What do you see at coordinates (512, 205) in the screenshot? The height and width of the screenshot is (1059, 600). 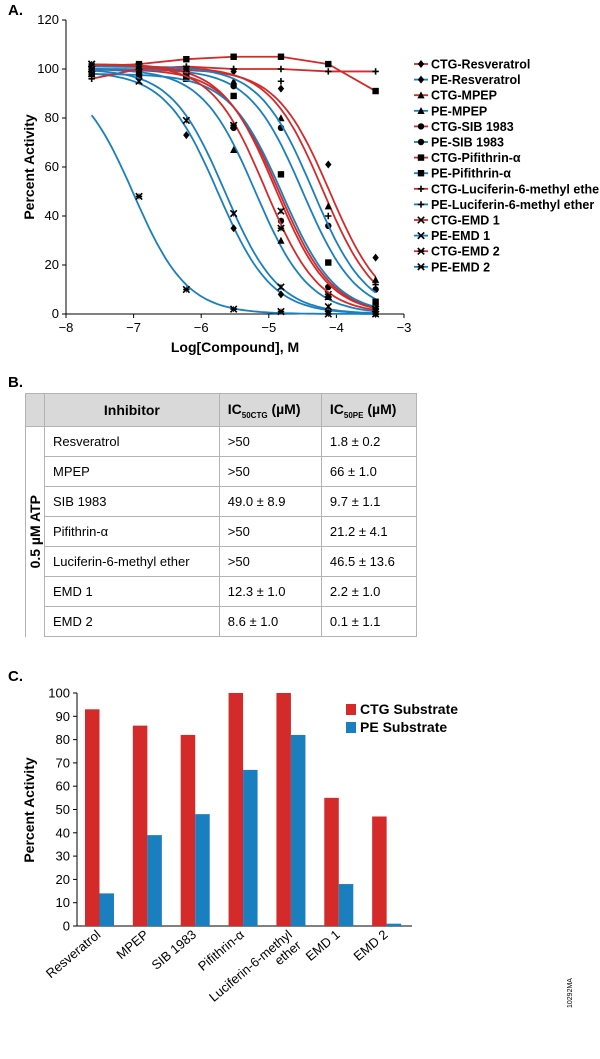 I see `legend-label: PE-Luciferin-6-methyl ether` at bounding box center [512, 205].